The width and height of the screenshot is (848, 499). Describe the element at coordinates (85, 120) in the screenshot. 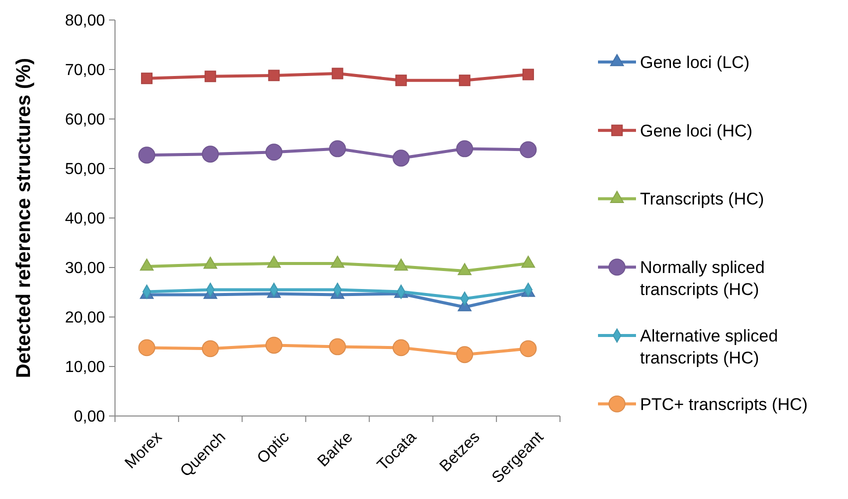

I see `y-tick-label: 60,00` at that location.